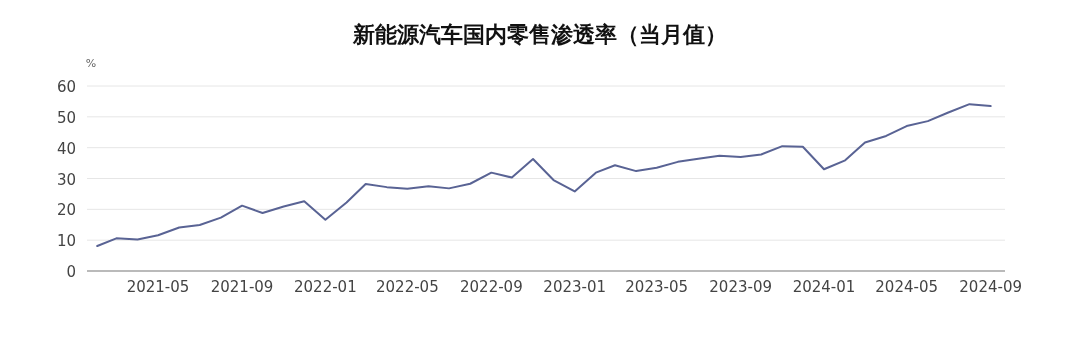 This screenshot has height=340, width=1080. Describe the element at coordinates (66, 179) in the screenshot. I see `y-tick-label: 30` at that location.